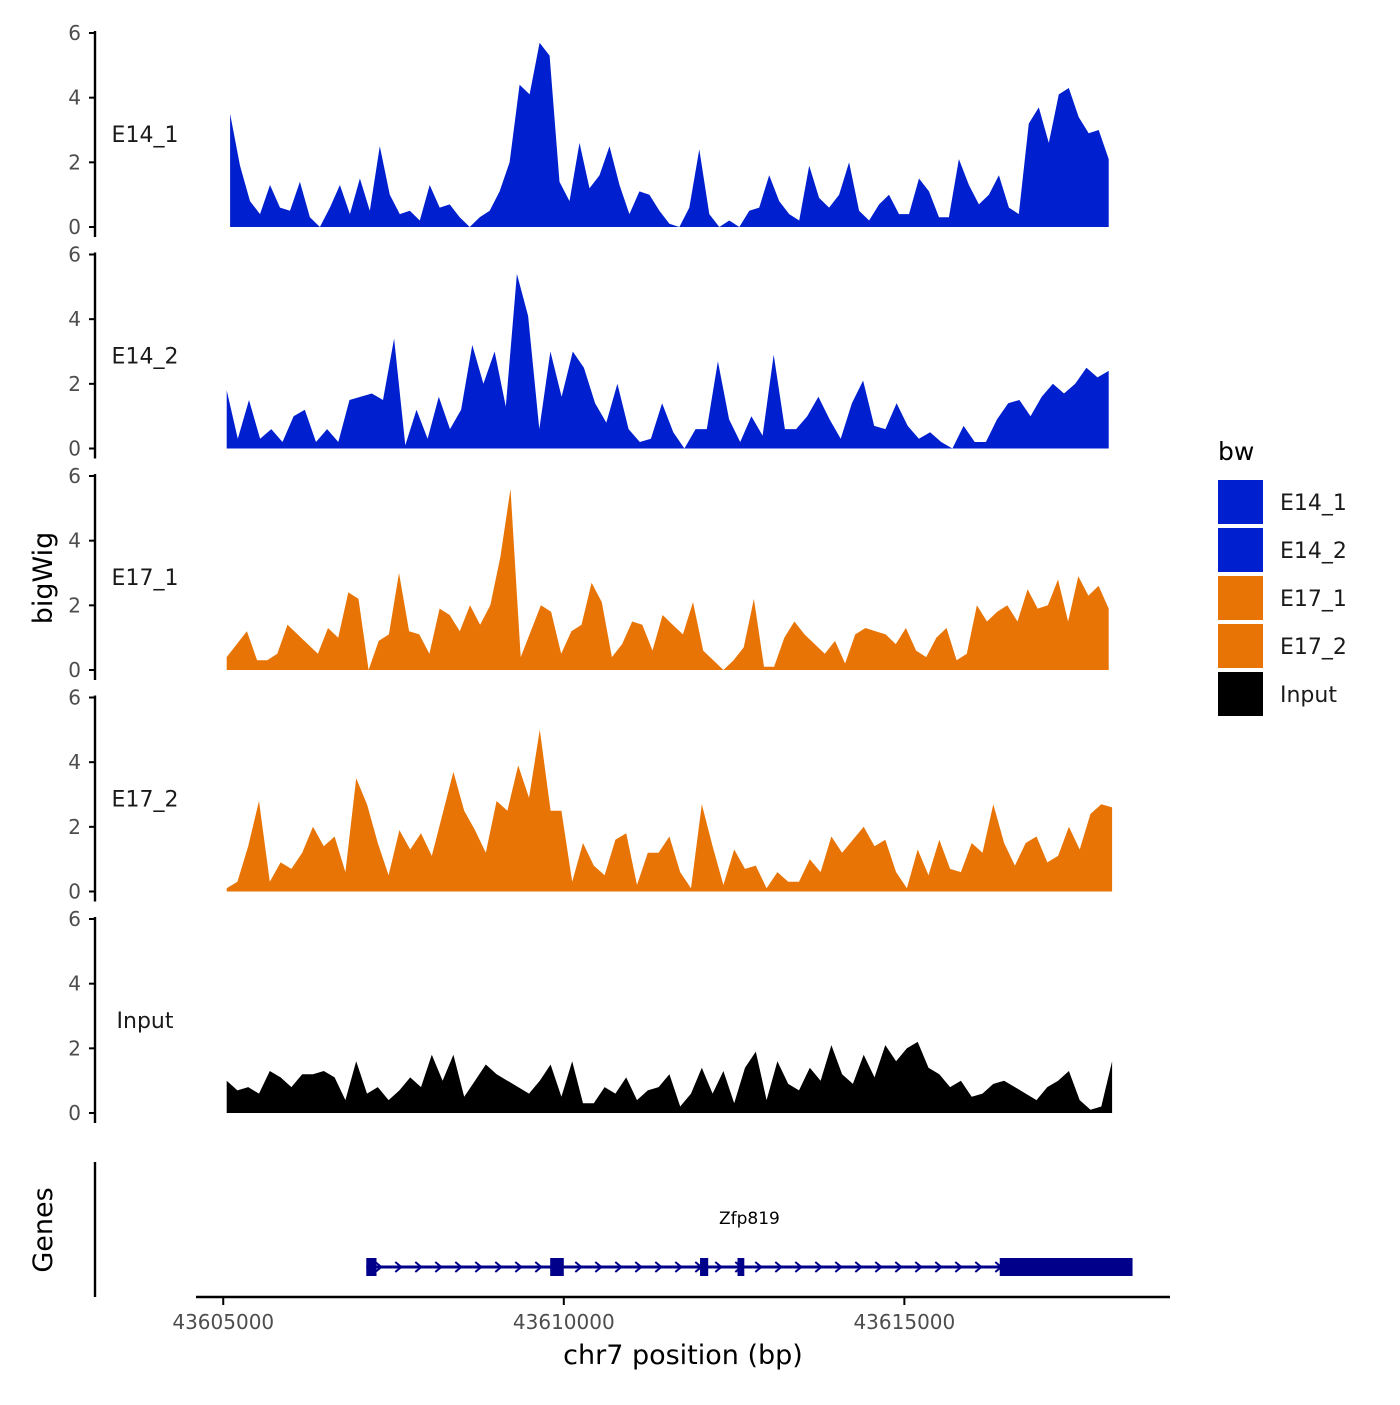  What do you see at coordinates (1313, 599) in the screenshot?
I see `legend-label-E17_1: E17_1` at bounding box center [1313, 599].